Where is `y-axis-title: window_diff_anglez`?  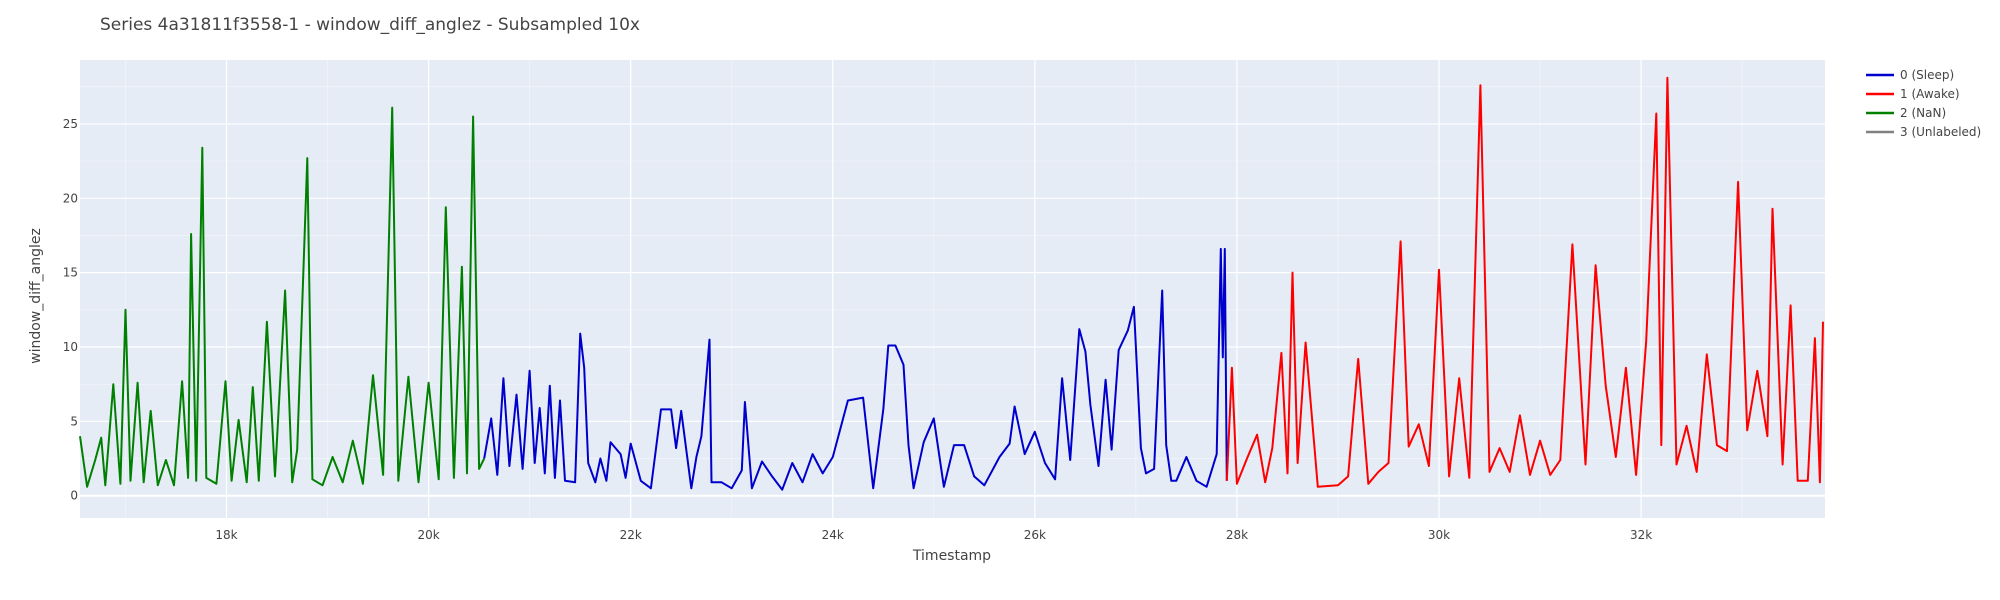
y-axis-title: window_diff_anglez is located at coordinates (36, 296).